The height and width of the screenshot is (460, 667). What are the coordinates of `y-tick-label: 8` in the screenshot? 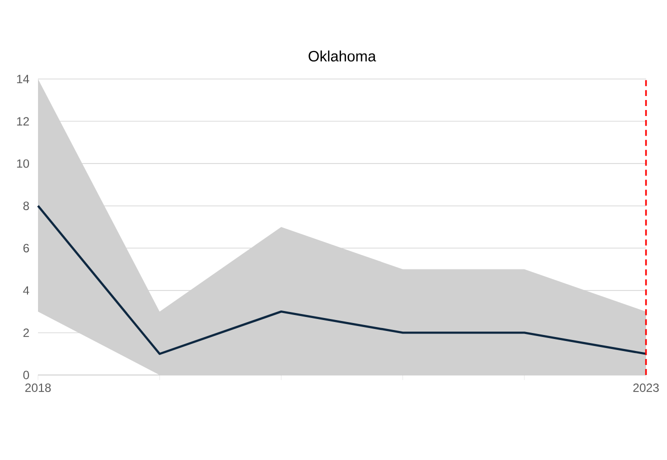 It's located at (26, 206).